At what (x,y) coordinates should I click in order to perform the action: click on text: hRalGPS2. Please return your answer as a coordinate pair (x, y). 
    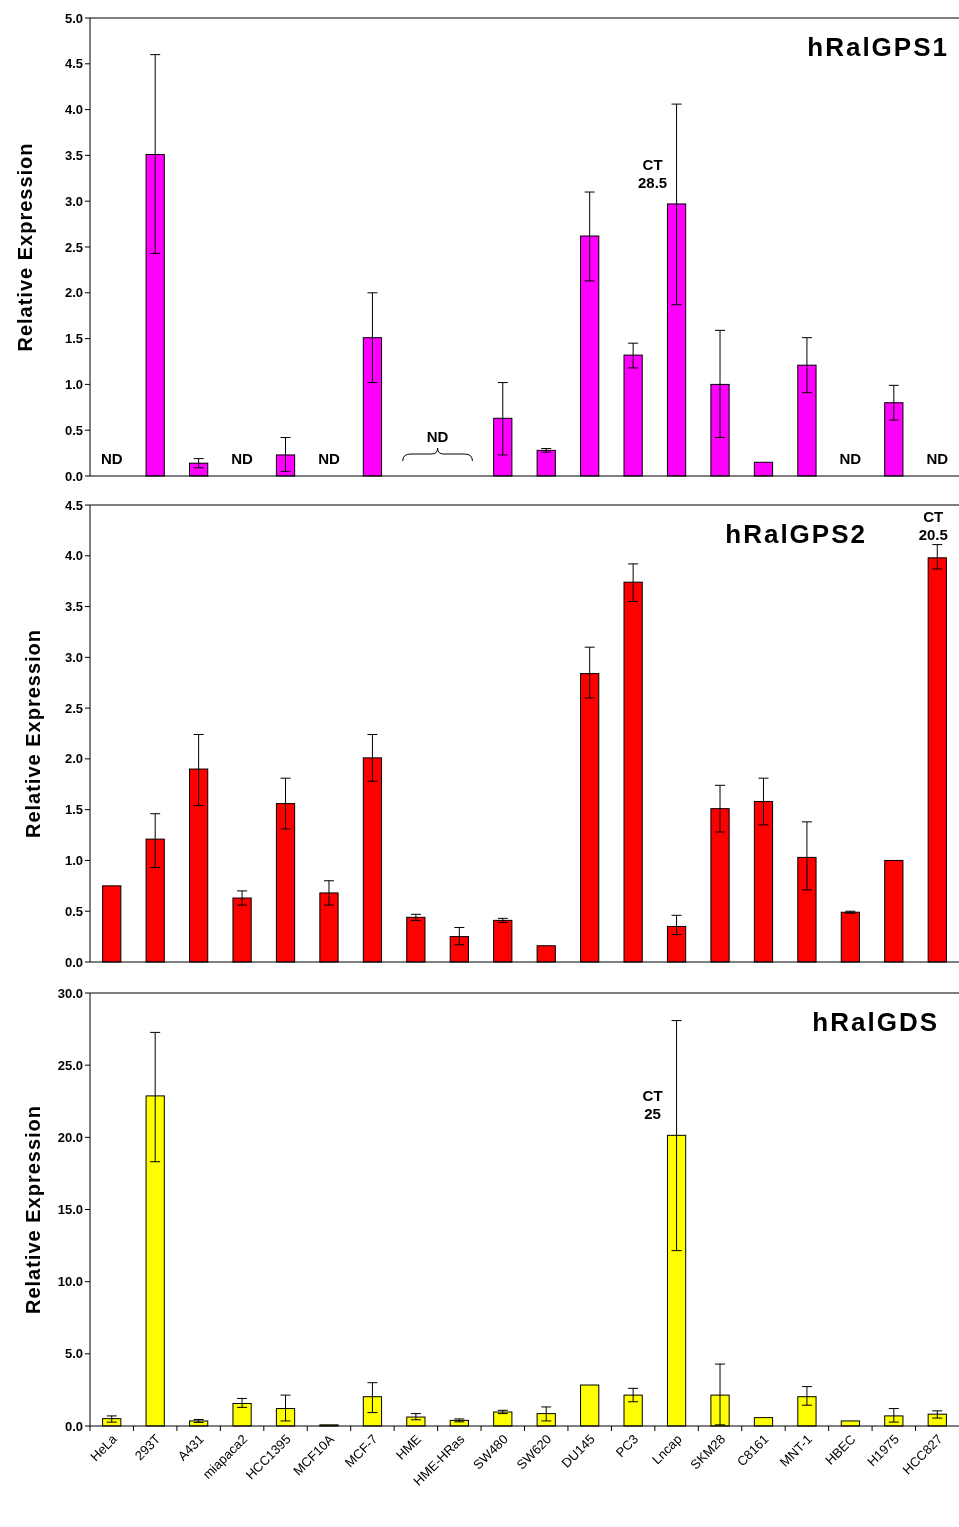
    Looking at the image, I should click on (796, 534).